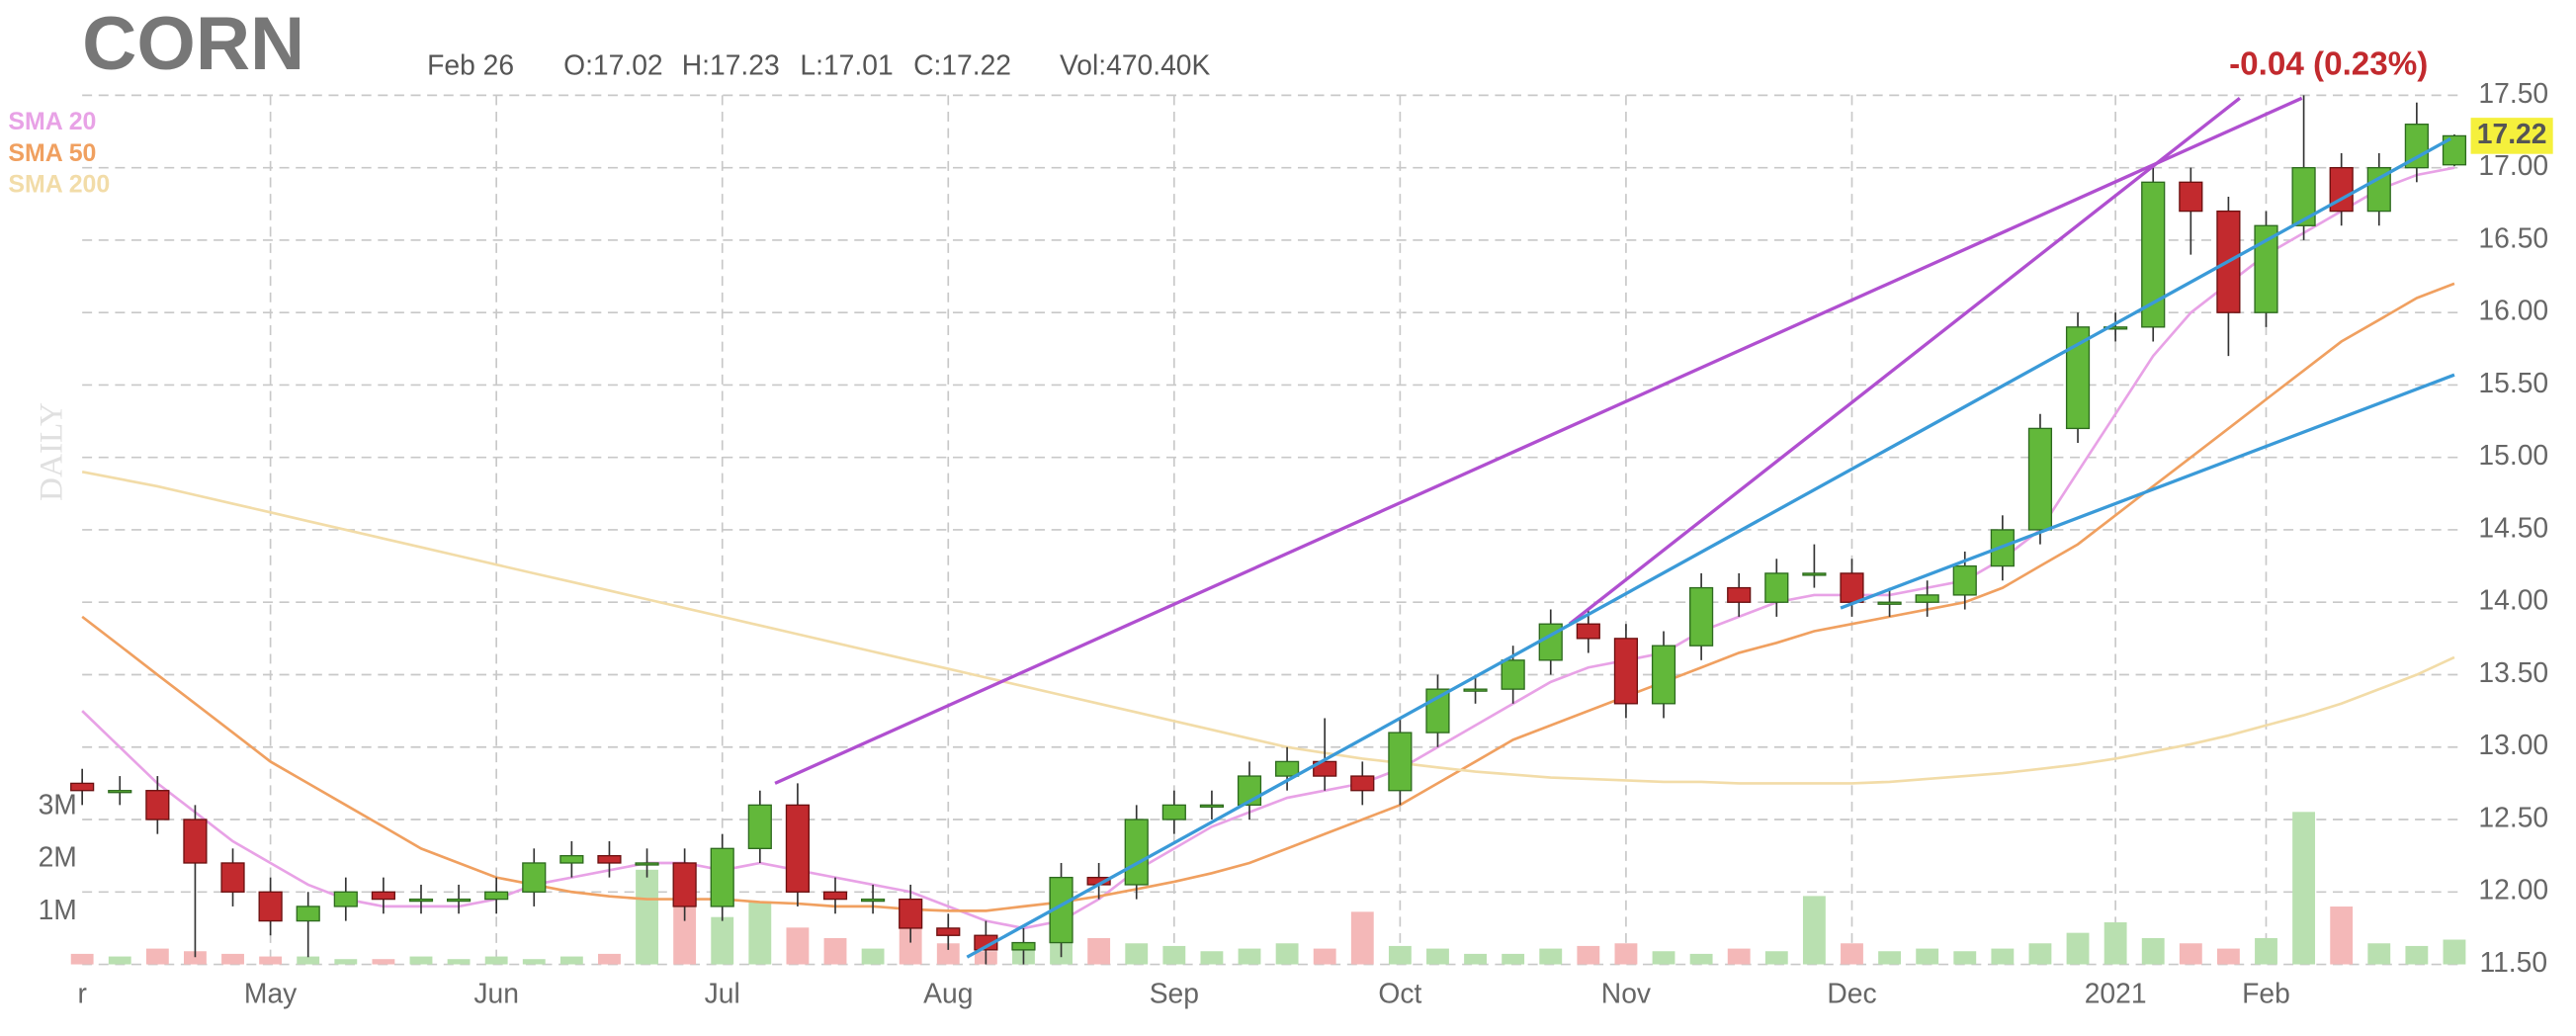  Describe the element at coordinates (1626, 993) in the screenshot. I see `x-tick-label: Nov` at that location.